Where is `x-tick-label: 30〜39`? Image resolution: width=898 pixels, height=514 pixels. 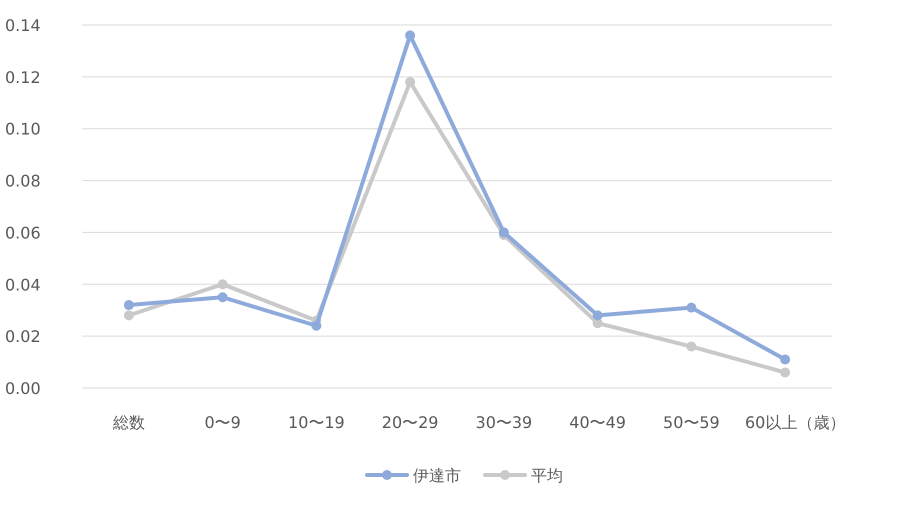 x-tick-label: 30〜39 is located at coordinates (504, 422).